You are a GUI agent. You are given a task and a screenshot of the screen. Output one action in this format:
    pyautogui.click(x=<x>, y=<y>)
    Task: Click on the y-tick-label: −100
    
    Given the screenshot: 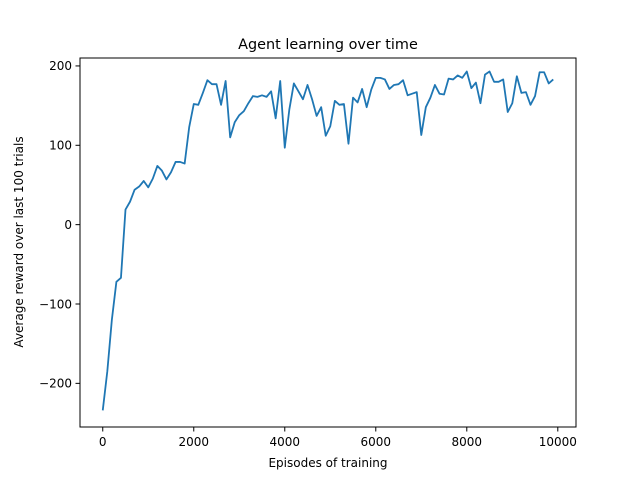 What is the action you would take?
    pyautogui.click(x=55, y=304)
    